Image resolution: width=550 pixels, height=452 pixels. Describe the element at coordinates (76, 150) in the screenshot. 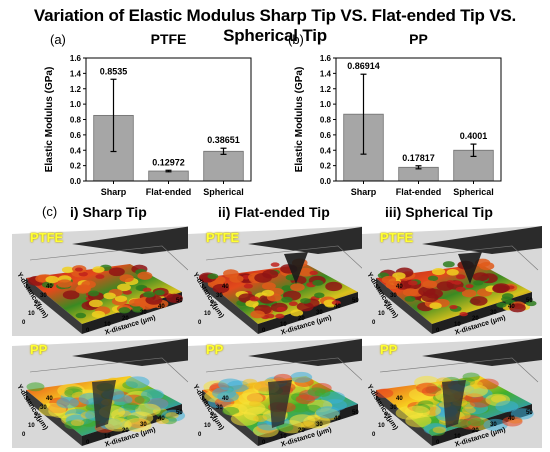

I see `y-tick-label: 0.4` at that location.